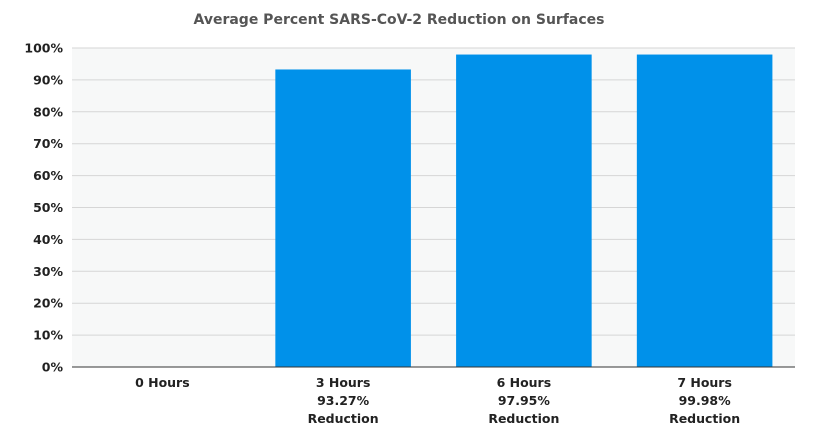 Image resolution: width=827 pixels, height=436 pixels. What do you see at coordinates (48, 111) in the screenshot?
I see `y-tick-label: 80%` at bounding box center [48, 111].